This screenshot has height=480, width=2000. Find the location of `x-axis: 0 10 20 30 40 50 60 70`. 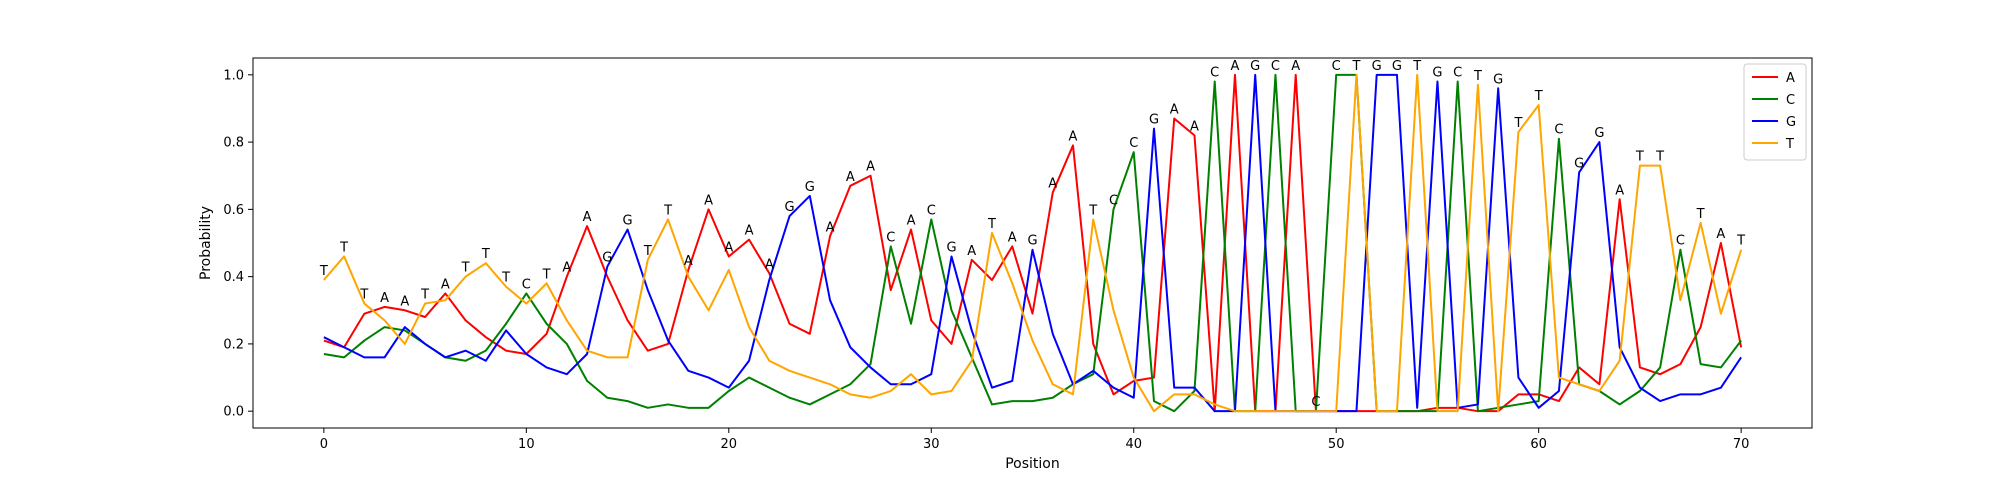

x-axis: 0 10 20 30 40 50 60 70 is located at coordinates (1035, 440).